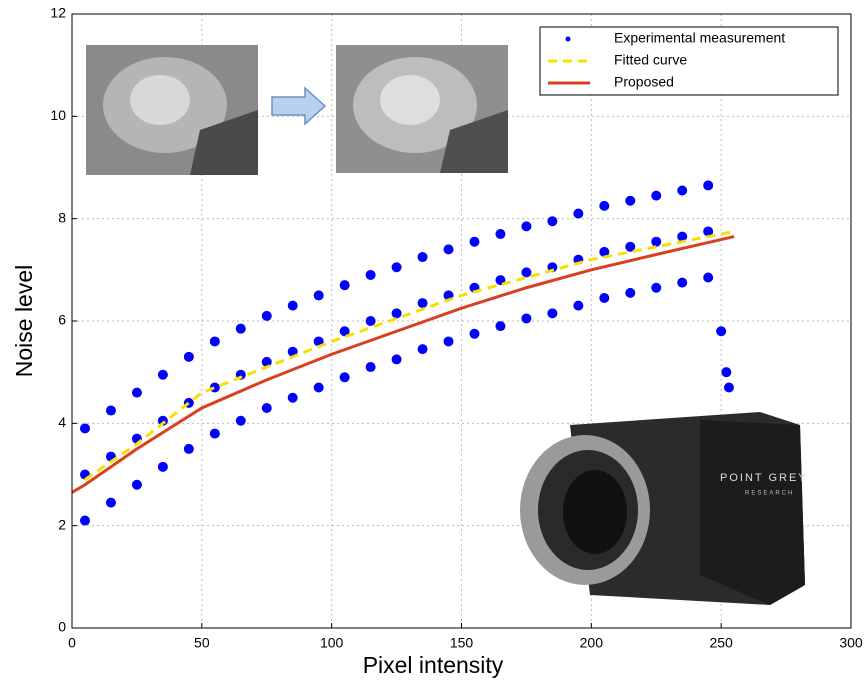 The height and width of the screenshot is (687, 868). What do you see at coordinates (62, 320) in the screenshot?
I see `y-tick-label: 6` at bounding box center [62, 320].